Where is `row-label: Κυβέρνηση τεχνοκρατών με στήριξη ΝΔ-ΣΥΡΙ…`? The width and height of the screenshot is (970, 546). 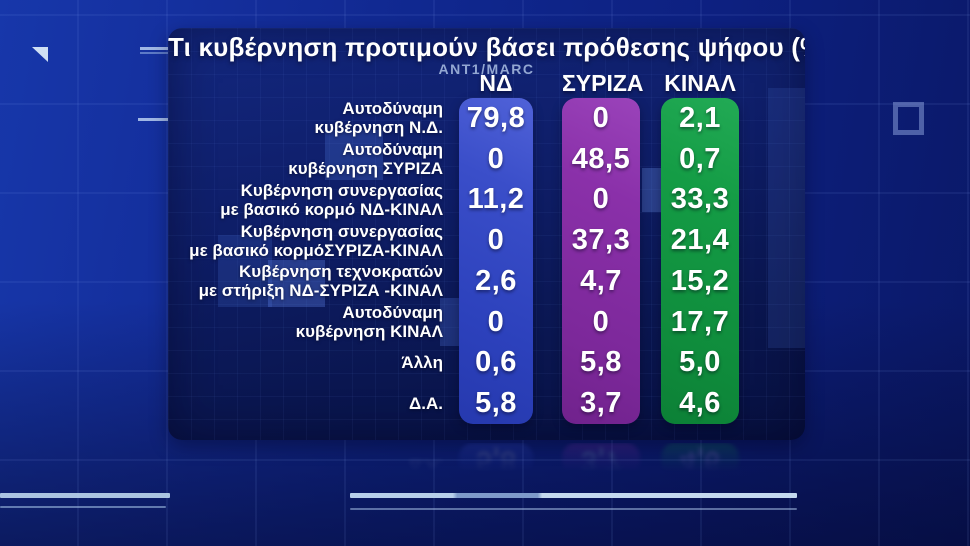
row-label: Κυβέρνηση τεχνοκρατών με στήριξη ΝΔ-ΣΥΡΙ… is located at coordinates (320, 281).